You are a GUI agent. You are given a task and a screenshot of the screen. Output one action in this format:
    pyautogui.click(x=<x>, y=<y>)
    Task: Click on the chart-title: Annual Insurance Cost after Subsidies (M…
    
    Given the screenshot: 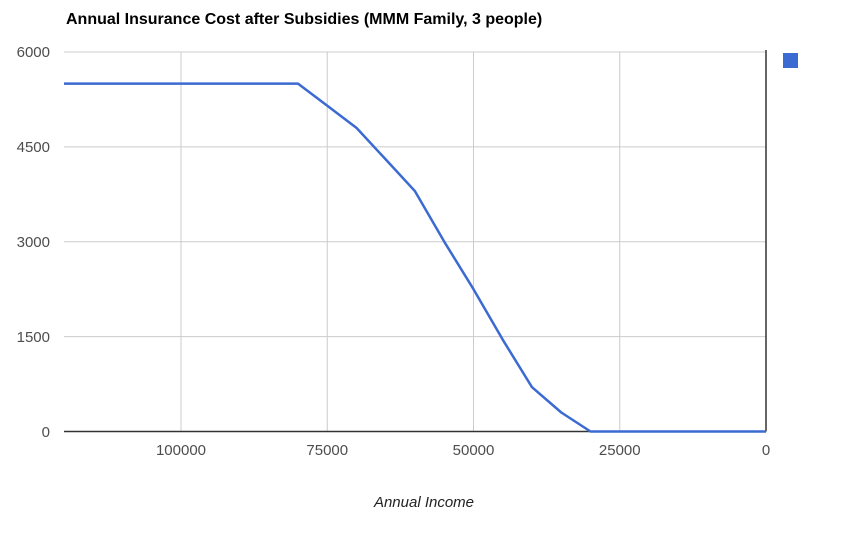 What is the action you would take?
    pyautogui.click(x=304, y=19)
    